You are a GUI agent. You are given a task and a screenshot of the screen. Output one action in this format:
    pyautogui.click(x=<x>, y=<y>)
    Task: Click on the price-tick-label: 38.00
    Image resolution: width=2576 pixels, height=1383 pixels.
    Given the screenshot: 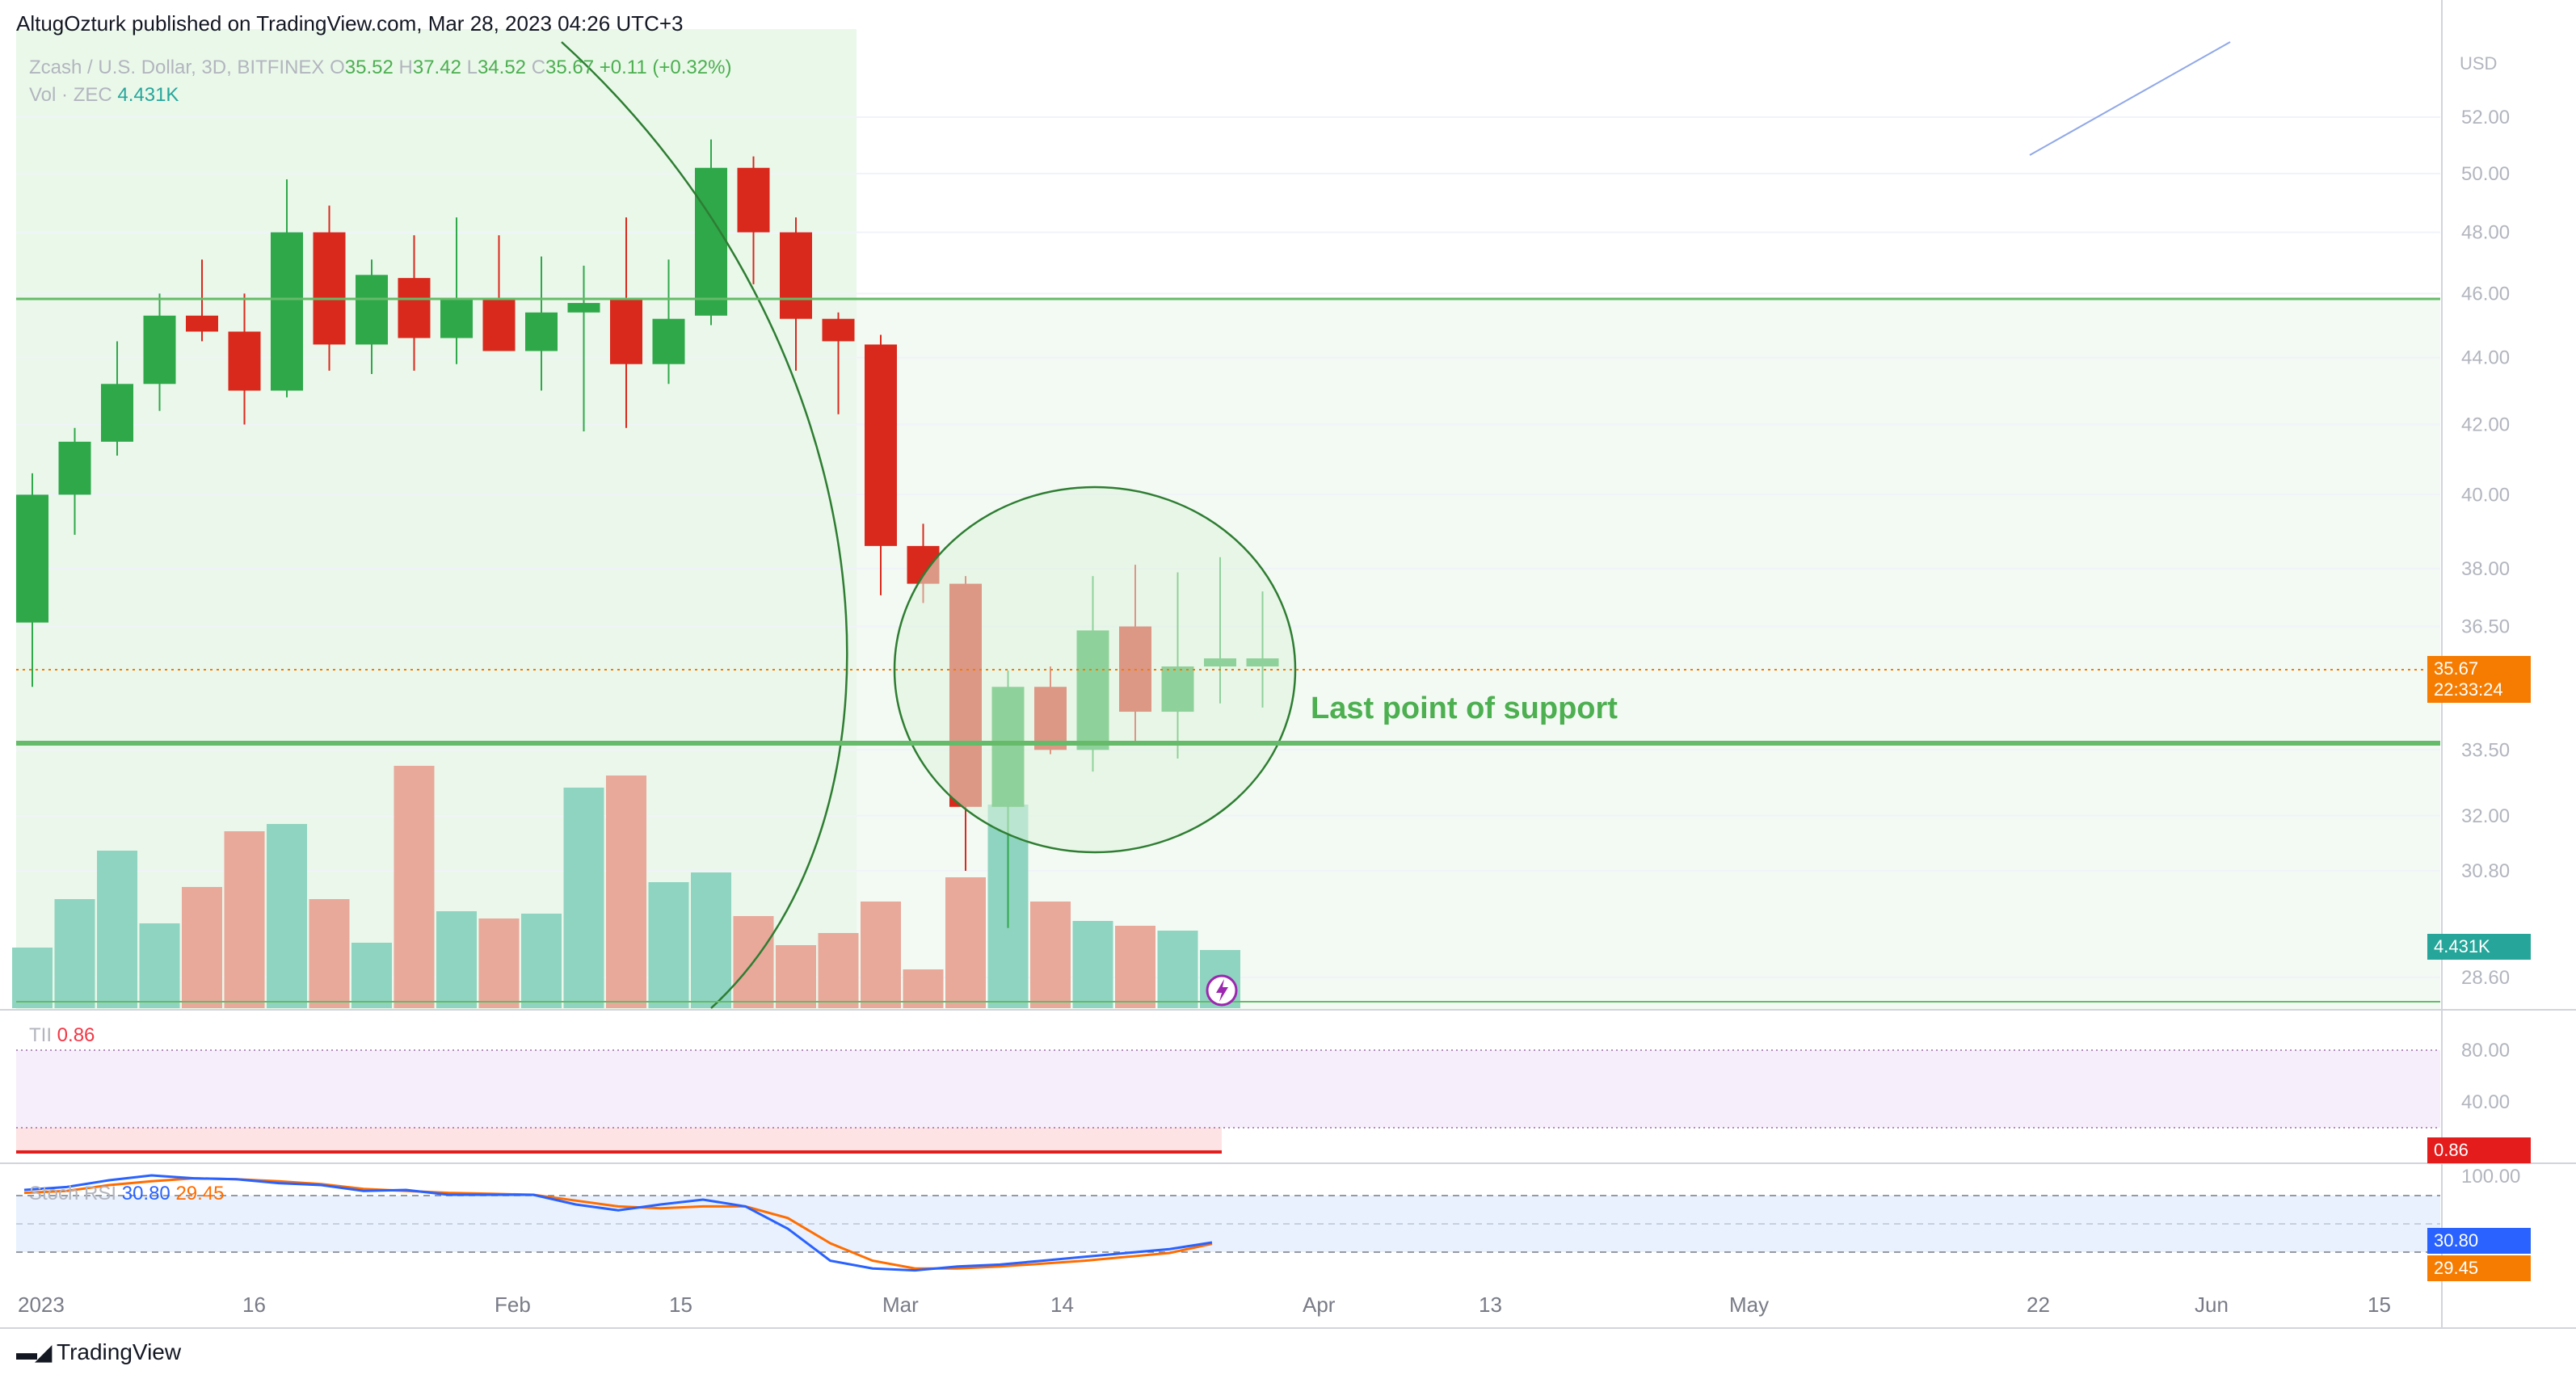 What is the action you would take?
    pyautogui.click(x=2485, y=569)
    